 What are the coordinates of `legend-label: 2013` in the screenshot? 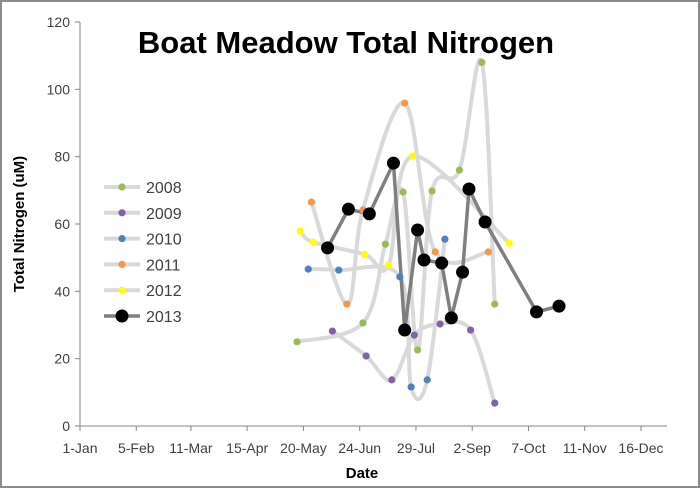 It's located at (164, 317).